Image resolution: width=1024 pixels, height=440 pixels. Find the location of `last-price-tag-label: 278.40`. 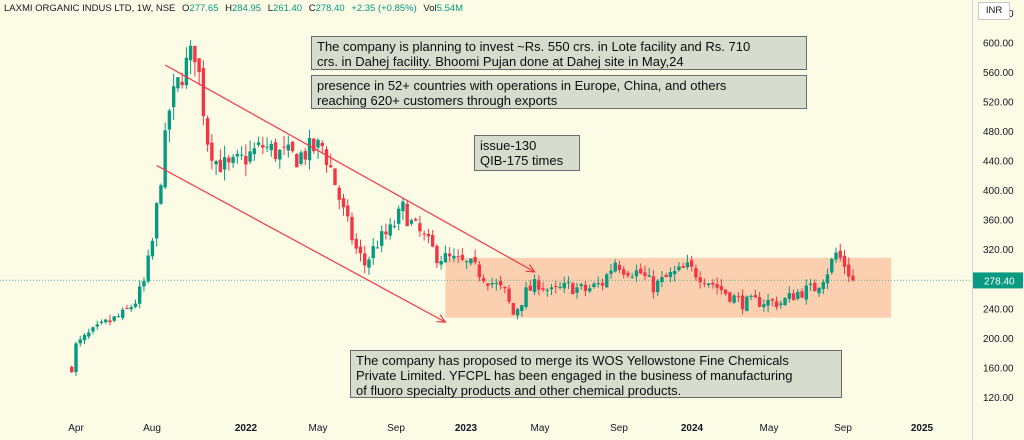

last-price-tag-label: 278.40 is located at coordinates (999, 281).